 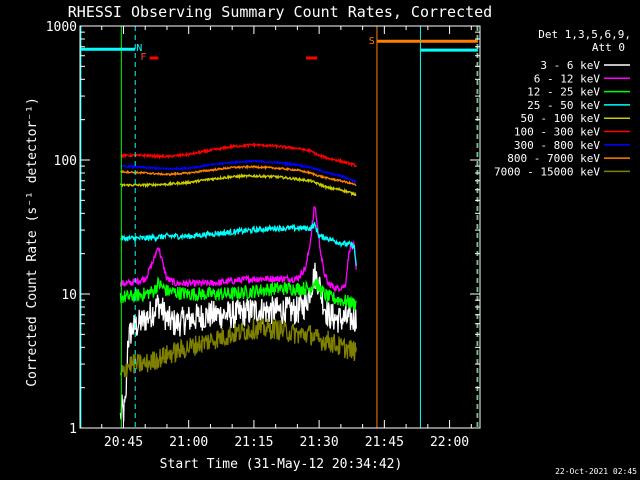 I want to click on x-tick-label: 22:00, so click(x=449, y=442).